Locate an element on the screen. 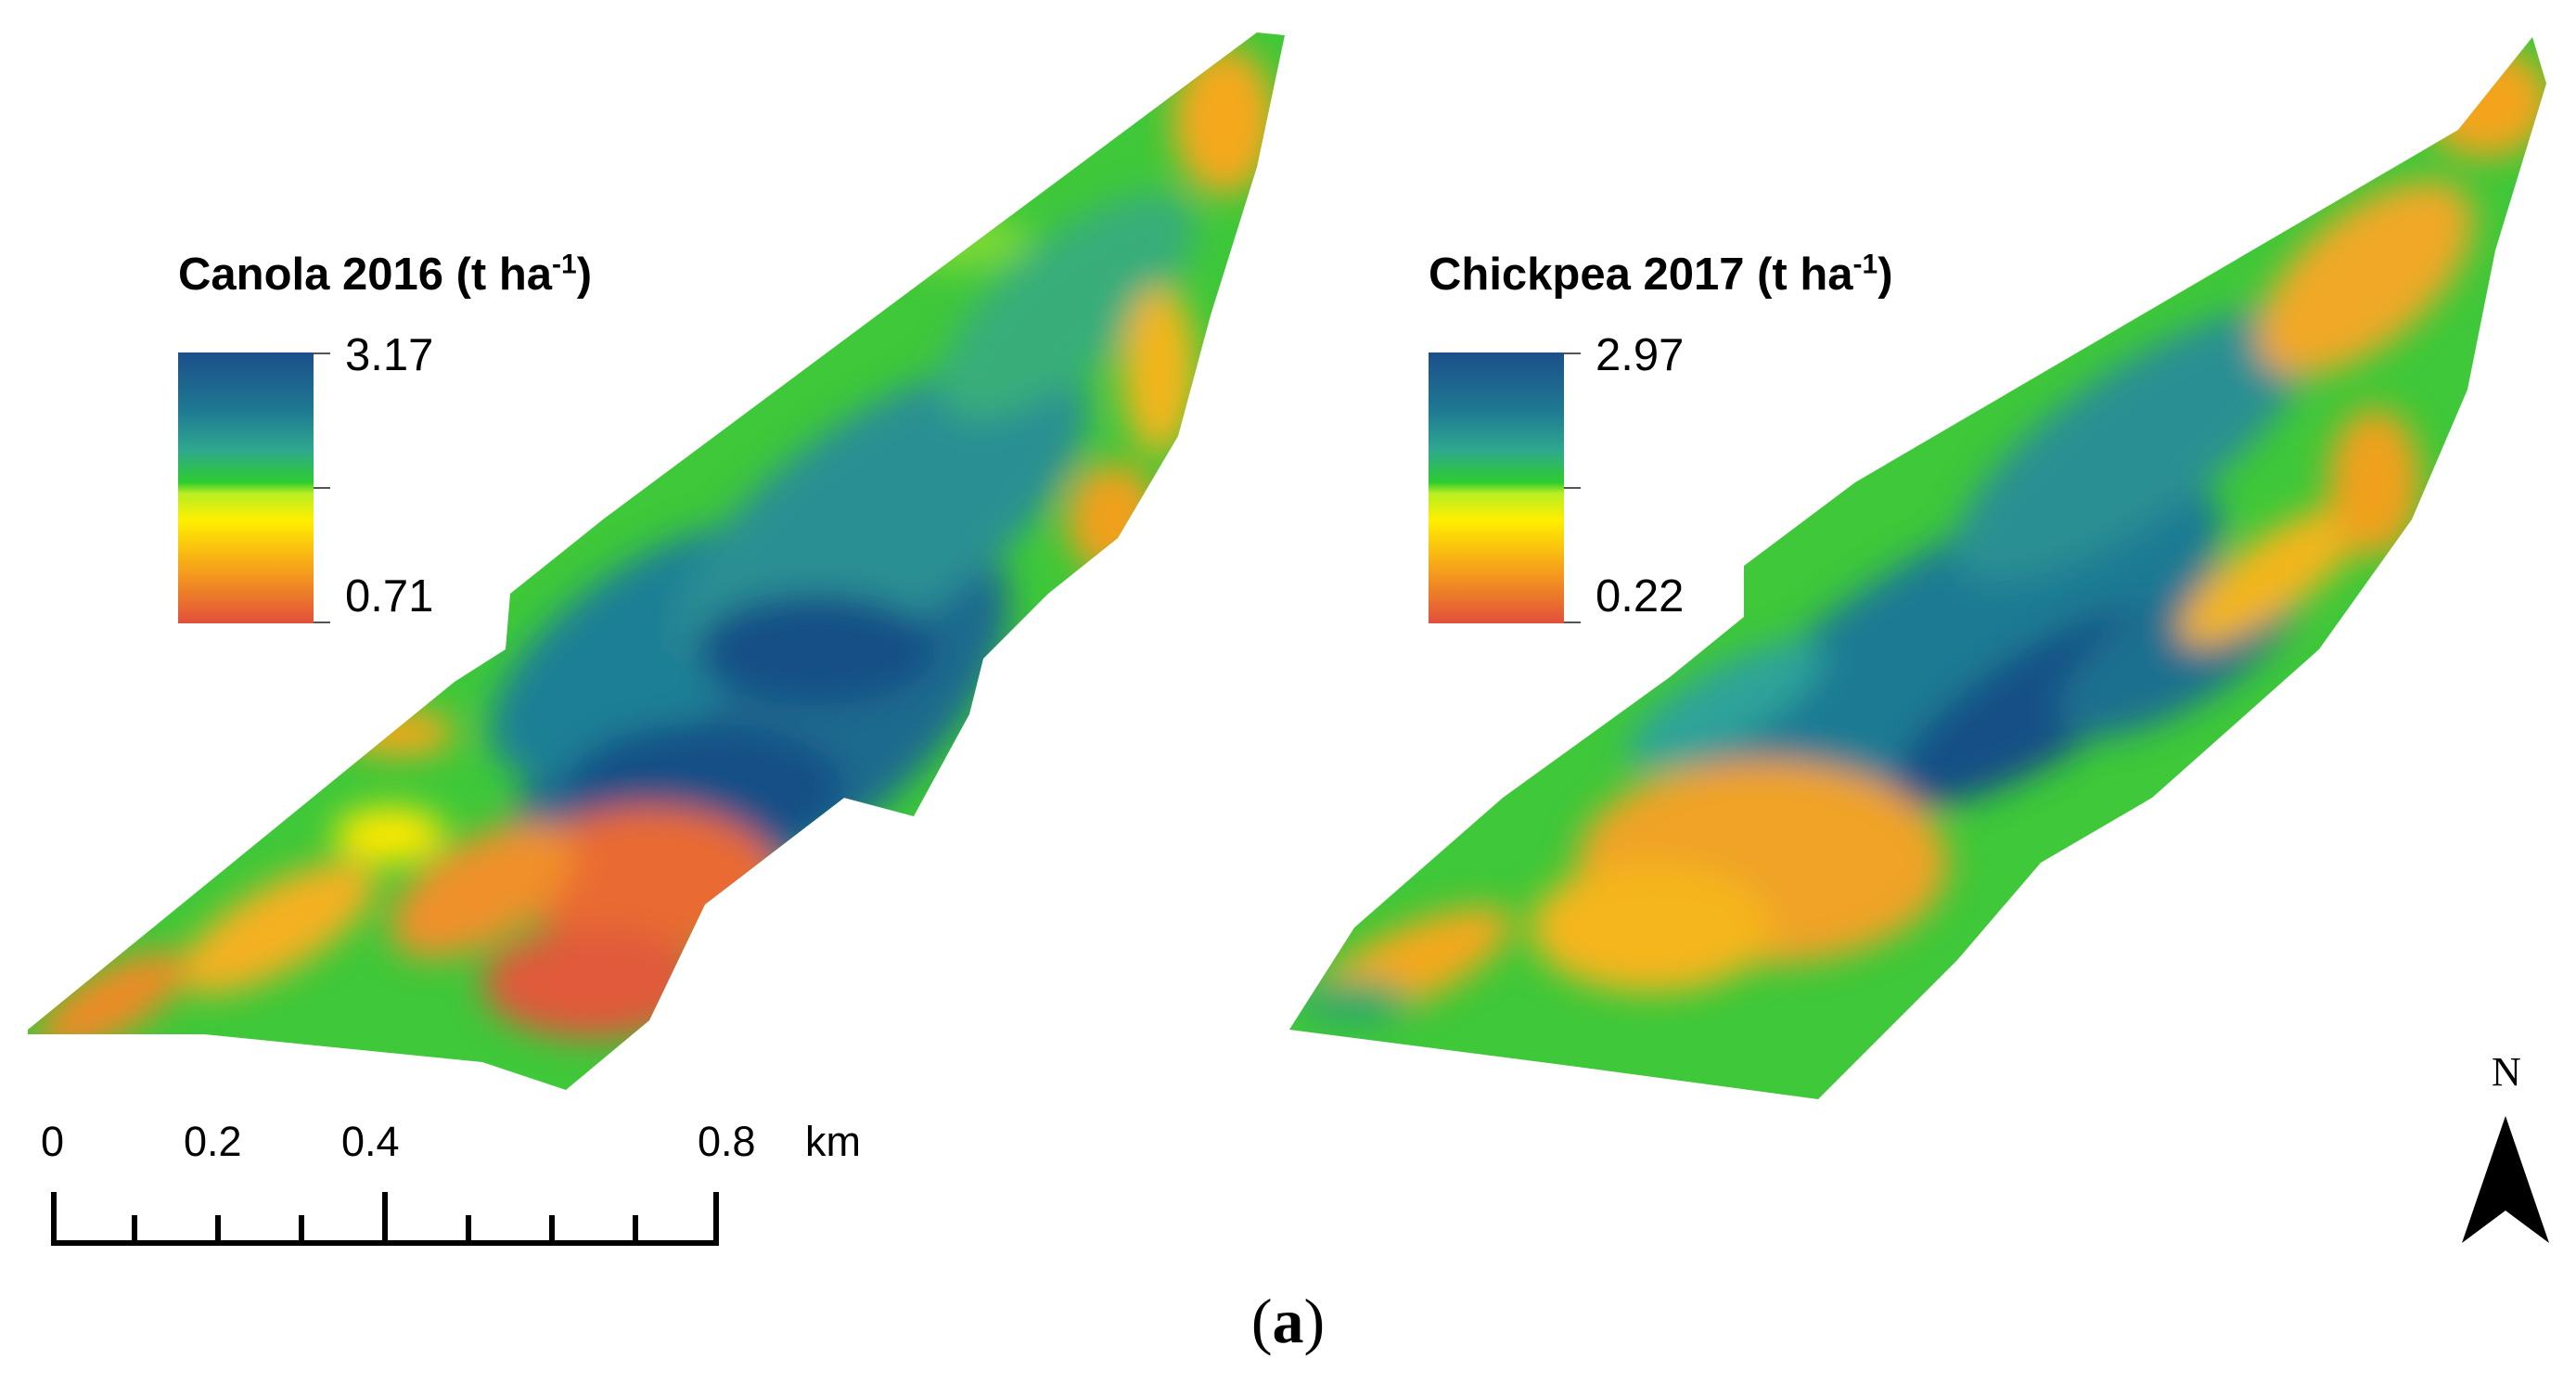 The image size is (2576, 1384). scale-label-0: 0 is located at coordinates (53, 1141).